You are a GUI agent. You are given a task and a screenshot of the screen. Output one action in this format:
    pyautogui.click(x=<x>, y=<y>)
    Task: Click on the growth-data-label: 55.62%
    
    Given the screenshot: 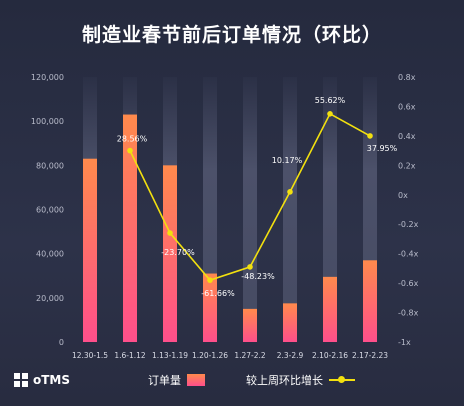 What is the action you would take?
    pyautogui.click(x=330, y=100)
    